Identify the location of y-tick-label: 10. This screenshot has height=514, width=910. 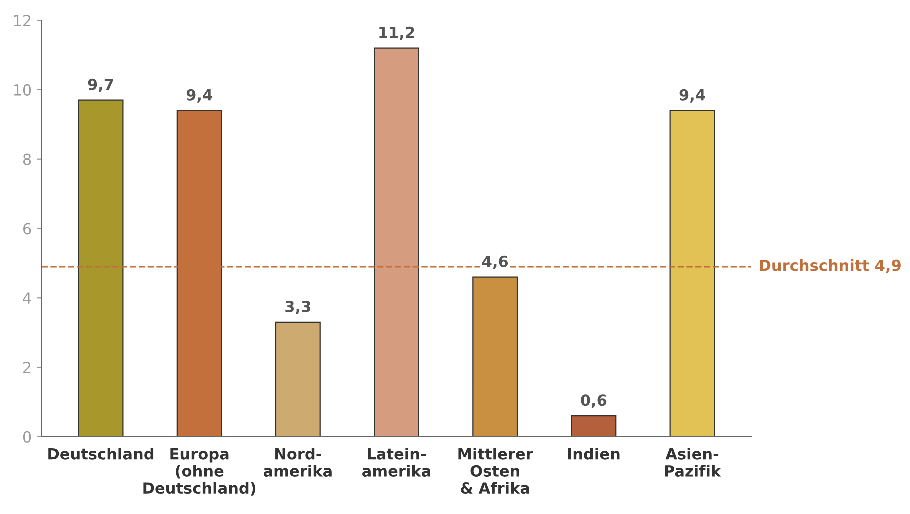
(23, 90).